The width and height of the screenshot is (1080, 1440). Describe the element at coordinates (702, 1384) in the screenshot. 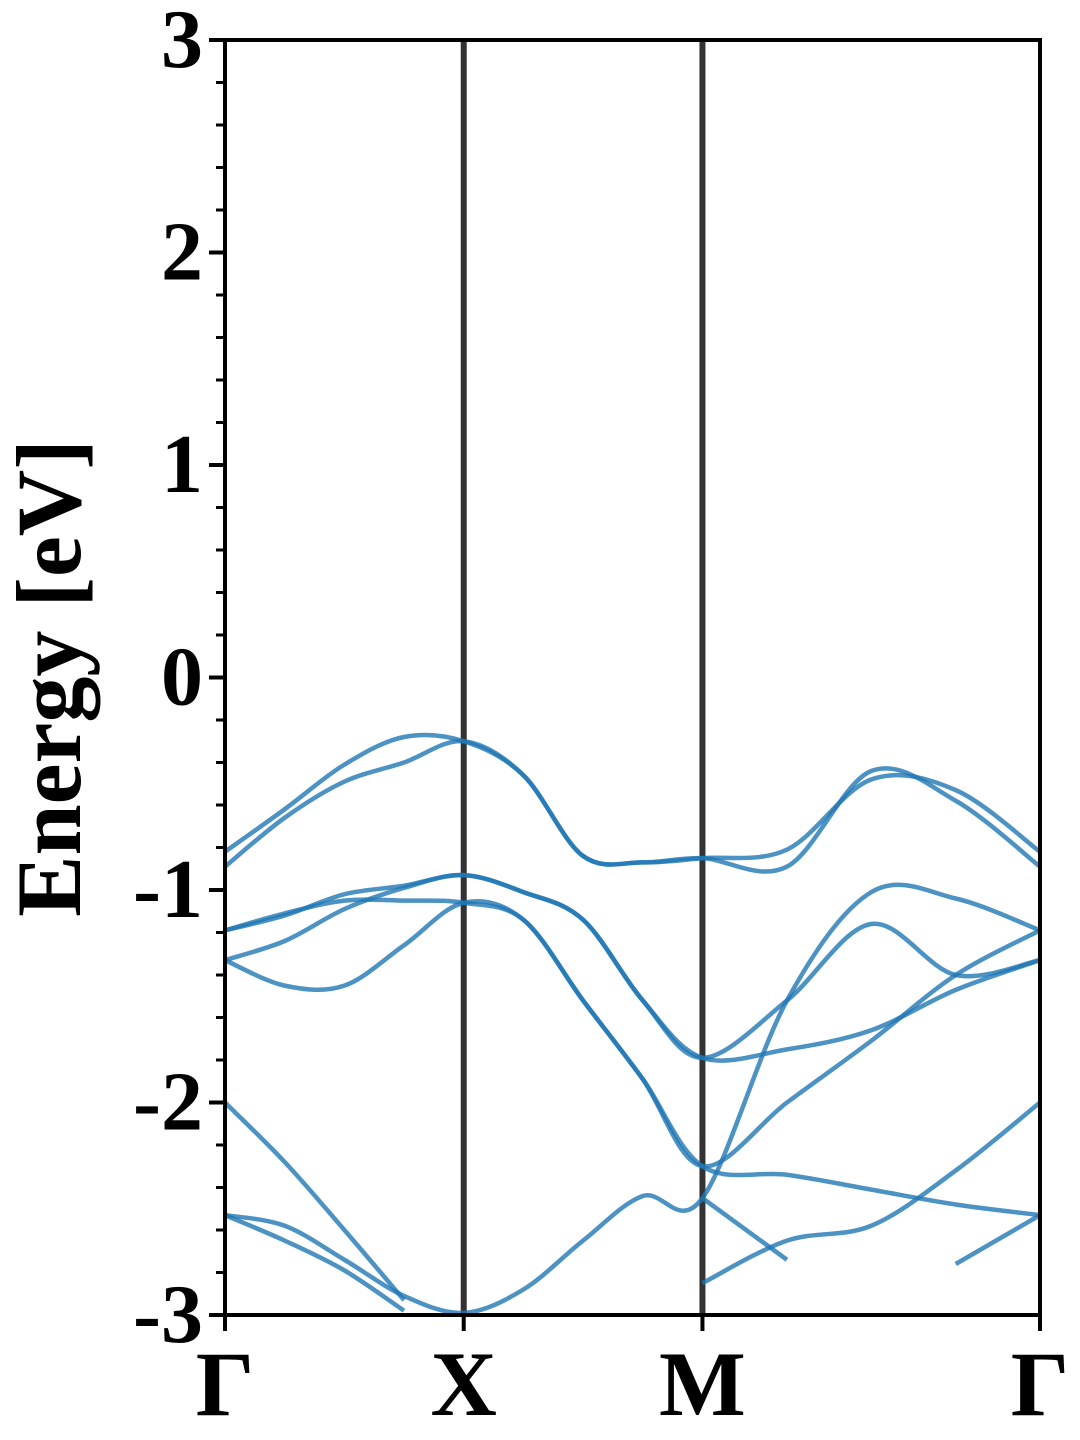

I see `x-tick-label: M` at that location.